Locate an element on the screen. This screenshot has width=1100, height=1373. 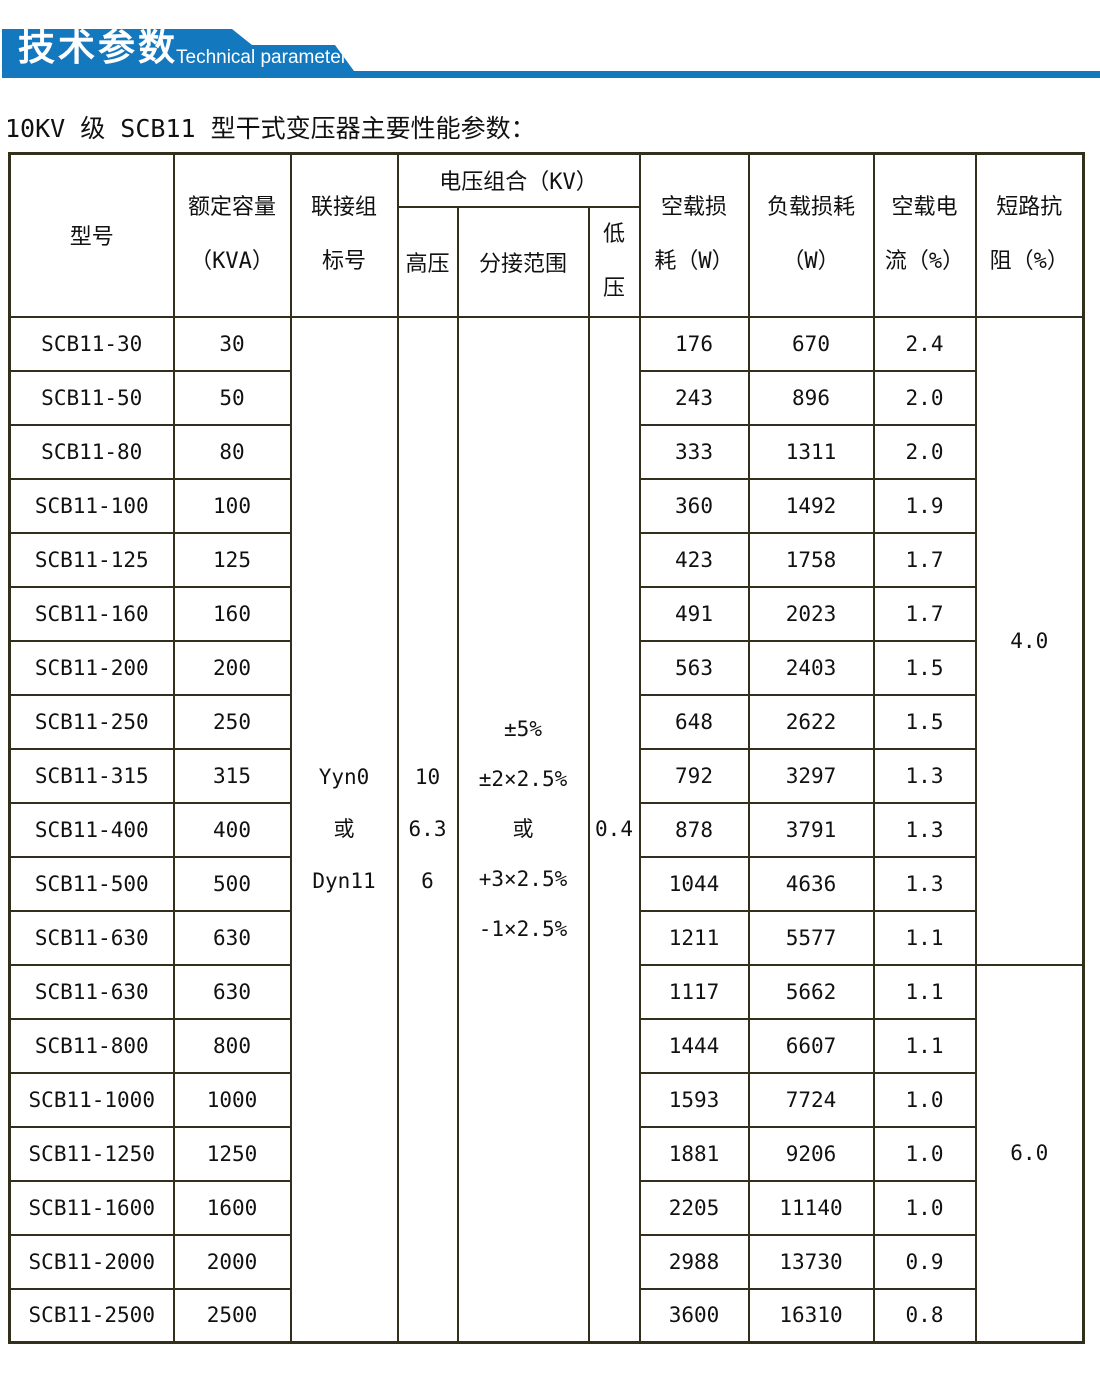
cell-capacity: 160 is located at coordinates (232, 613).